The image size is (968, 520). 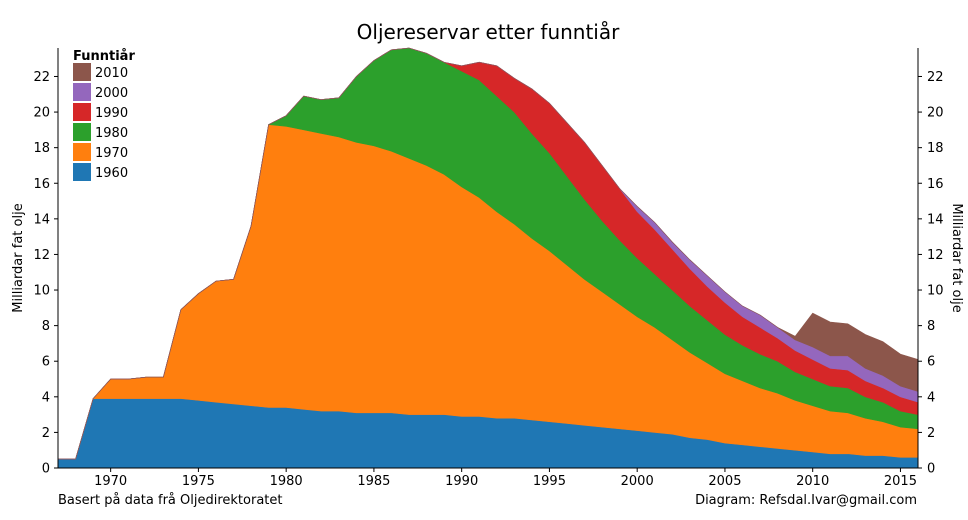 What do you see at coordinates (18, 257) in the screenshot?
I see `y-axis-title-left: Milliardar fat olje` at bounding box center [18, 257].